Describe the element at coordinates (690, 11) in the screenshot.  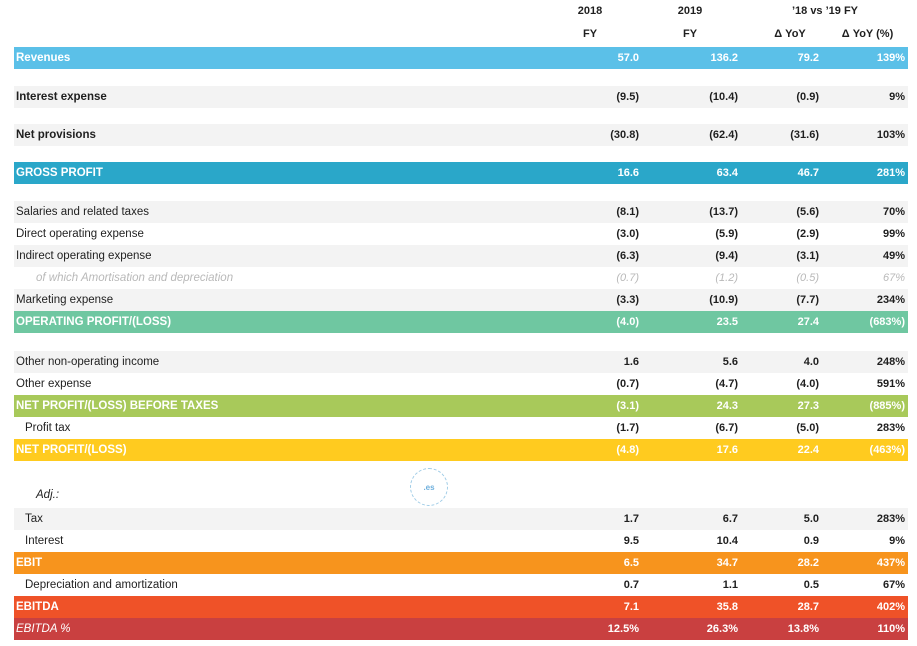
I see `header-2019: 2019` at that location.